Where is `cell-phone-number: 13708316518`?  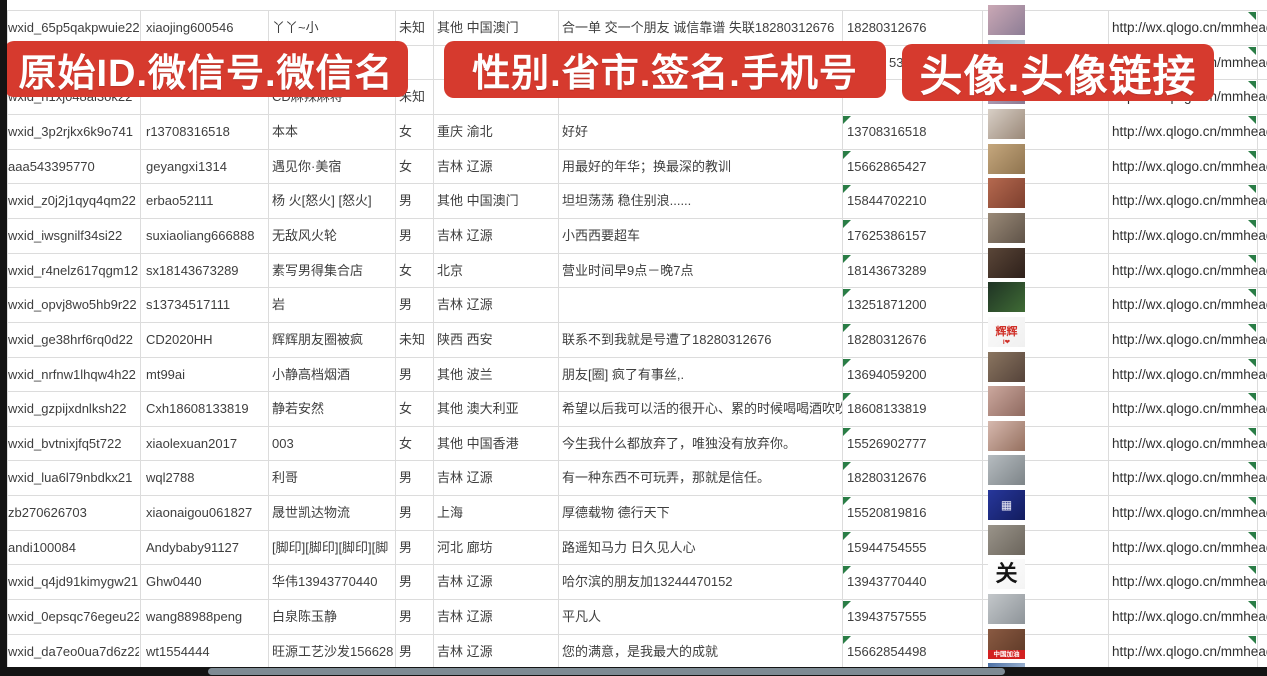 cell-phone-number: 13708316518 is located at coordinates (887, 131).